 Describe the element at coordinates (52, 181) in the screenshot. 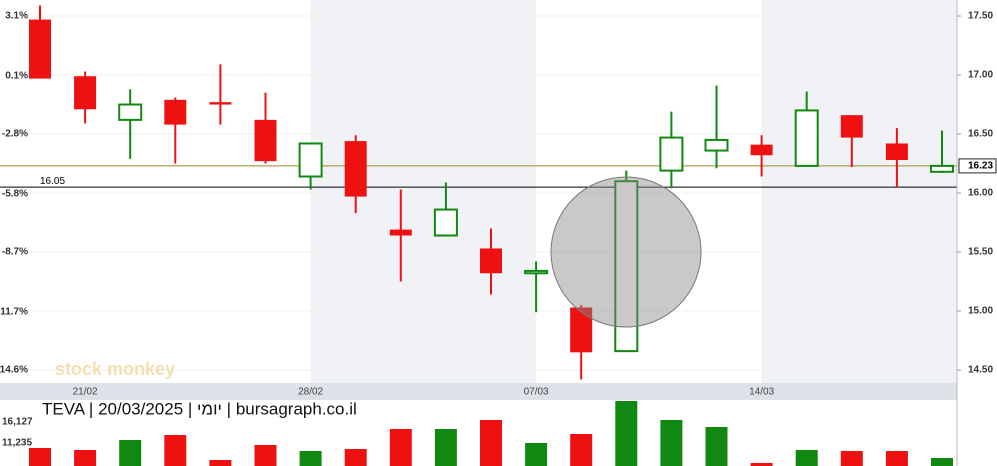

I see `reference-label: 16.05` at that location.